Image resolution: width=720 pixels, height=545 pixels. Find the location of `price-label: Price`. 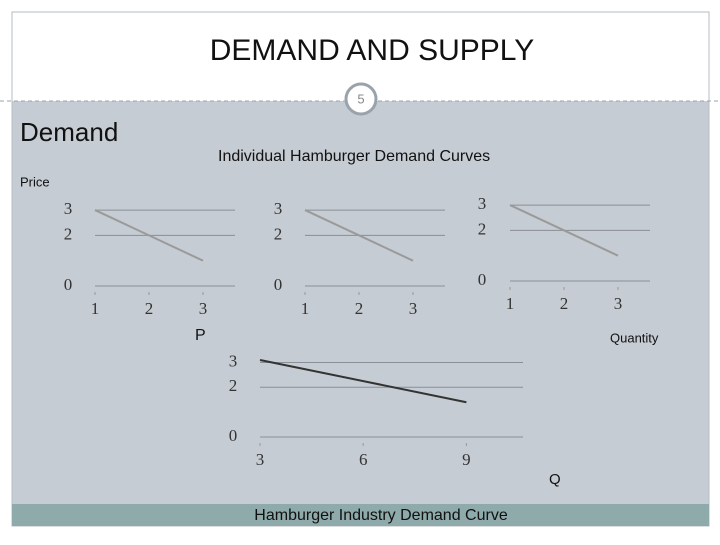

price-label: Price is located at coordinates (35, 181).